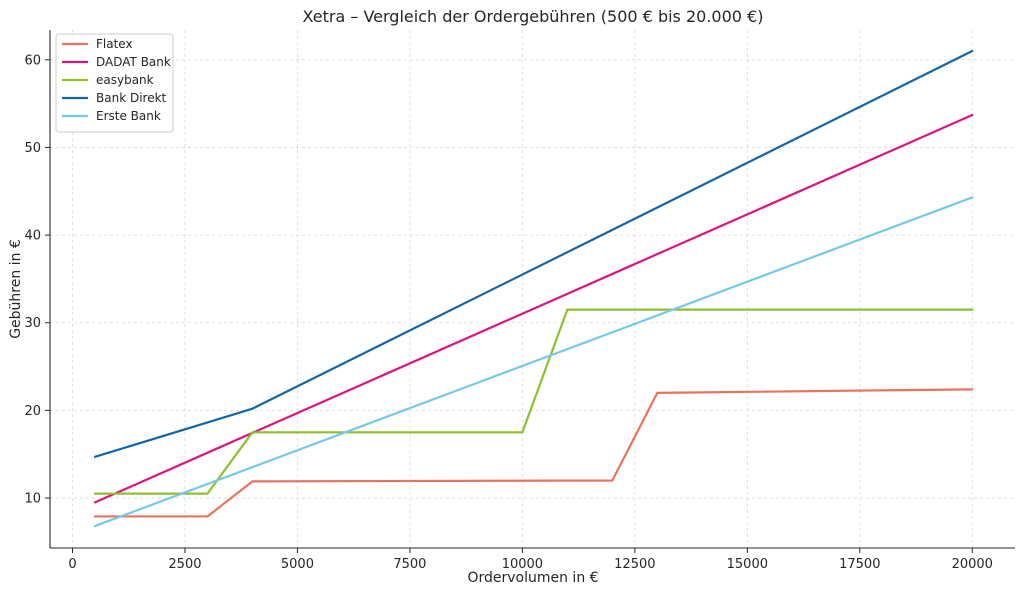  Describe the element at coordinates (32, 323) in the screenshot. I see `y-tick-label: 30` at that location.